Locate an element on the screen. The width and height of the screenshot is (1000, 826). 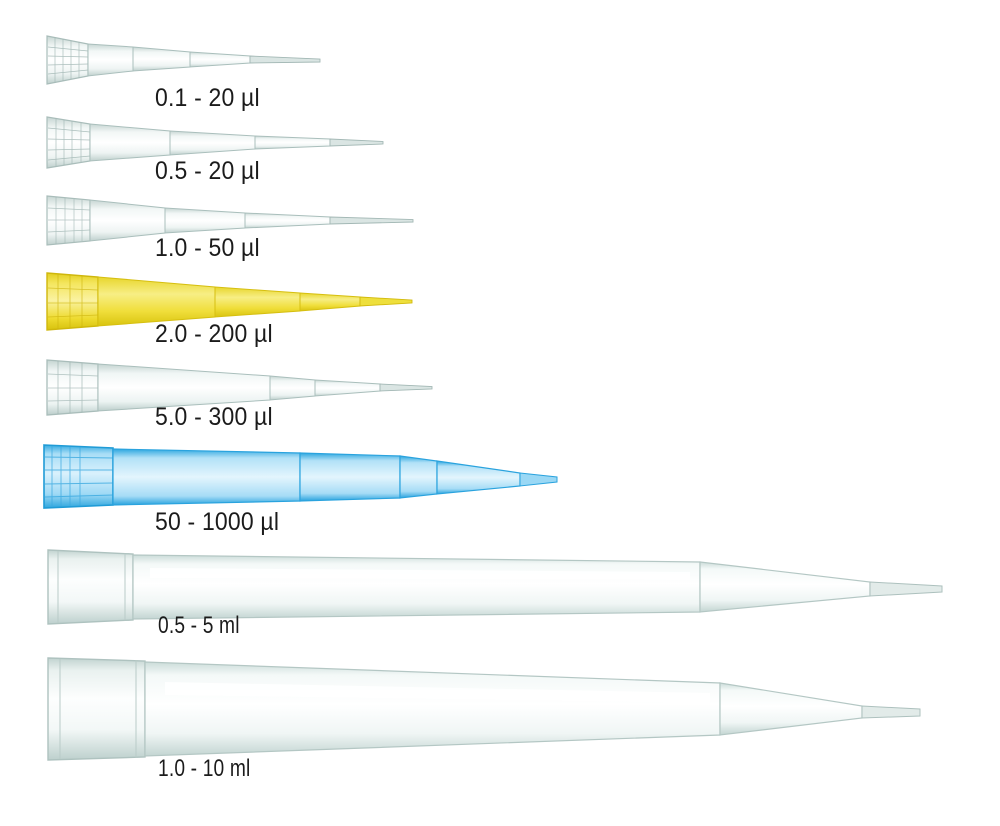
tip-row-6: 0.5 - 5 ml is located at coordinates (495, 594).